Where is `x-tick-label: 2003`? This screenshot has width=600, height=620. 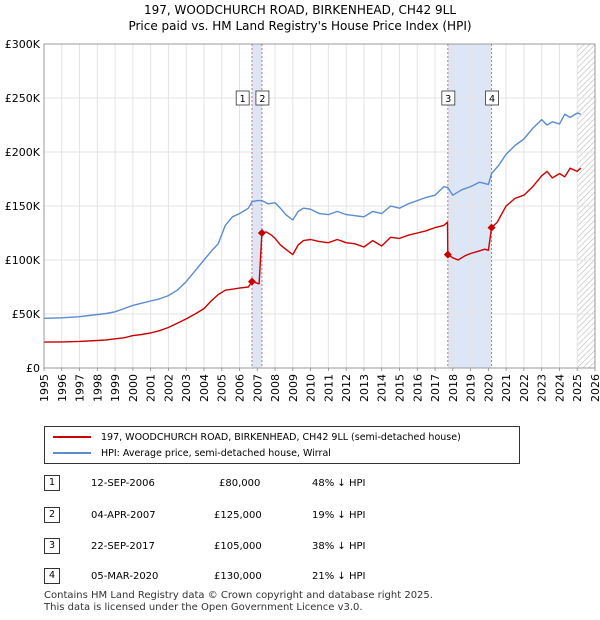 x-tick-label: 2003 is located at coordinates (186, 388).